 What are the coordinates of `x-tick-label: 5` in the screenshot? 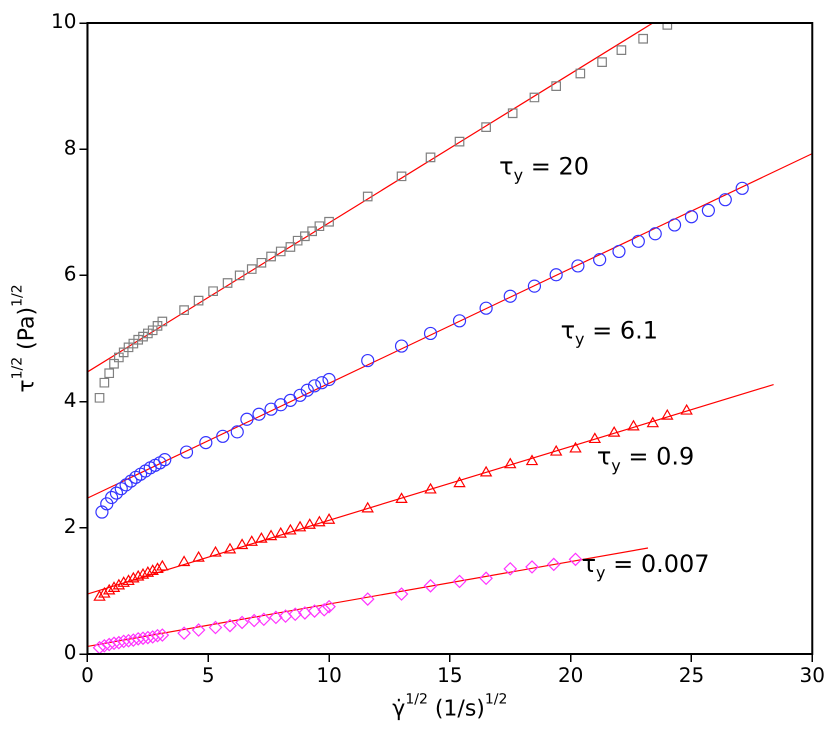 It's located at (208, 675).